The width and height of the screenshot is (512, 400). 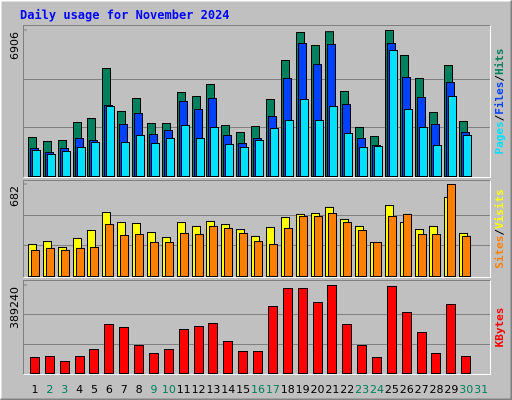 What do you see at coordinates (347, 389) in the screenshot?
I see `x-tick-label: 22` at bounding box center [347, 389].